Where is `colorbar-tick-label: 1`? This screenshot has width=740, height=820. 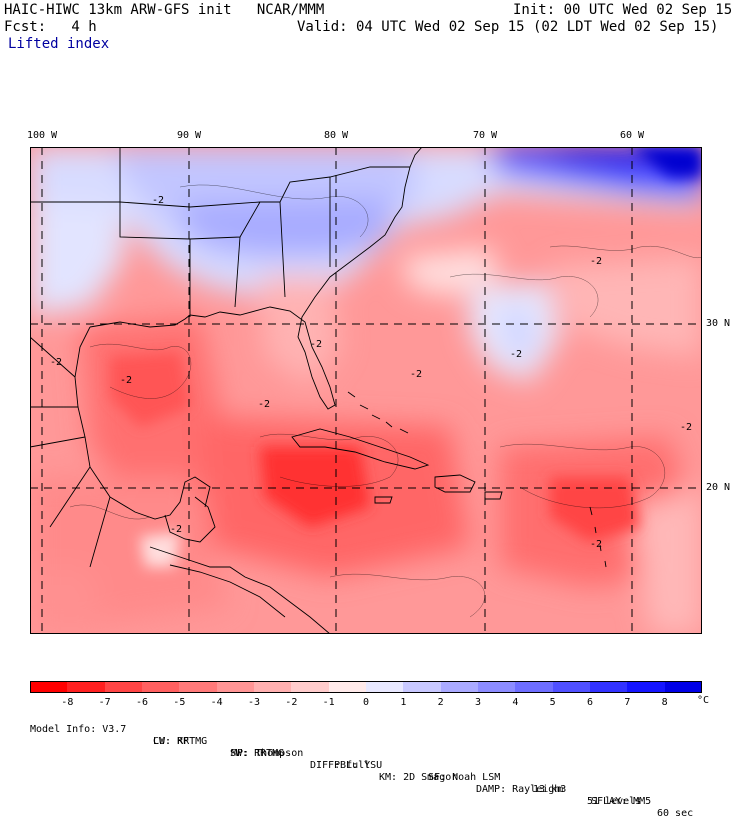
colorbar-tick-label: 1 is located at coordinates (403, 702).